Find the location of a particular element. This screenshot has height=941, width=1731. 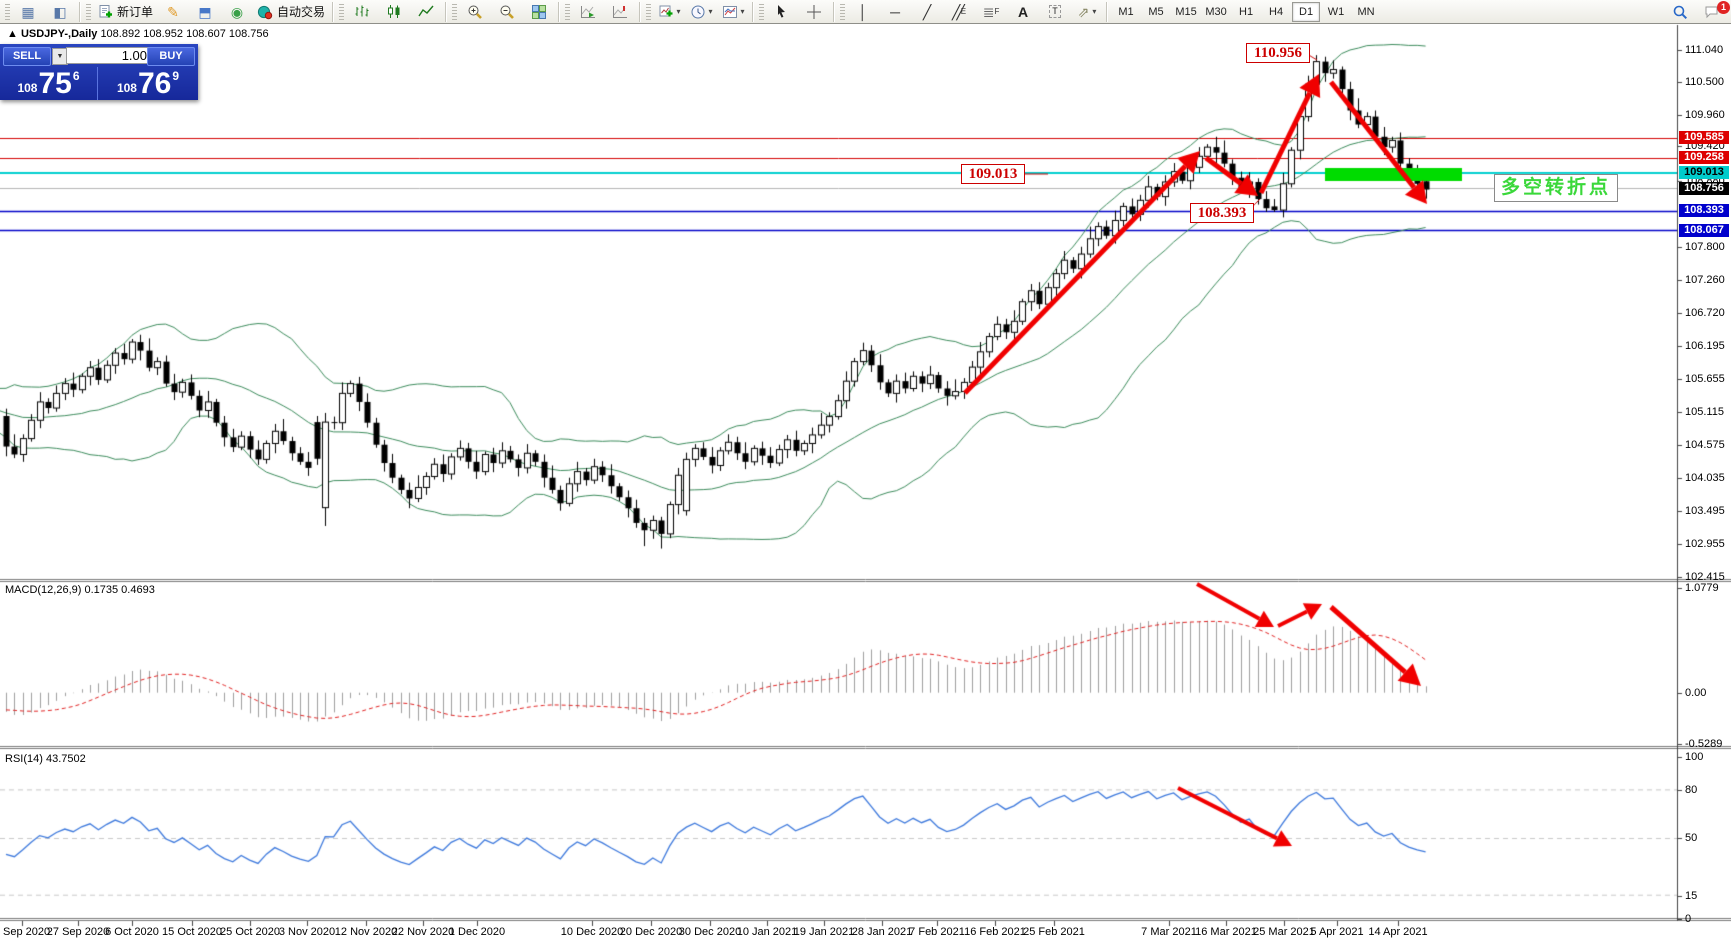

indicators-button: ▾ is located at coordinates (669, 12).